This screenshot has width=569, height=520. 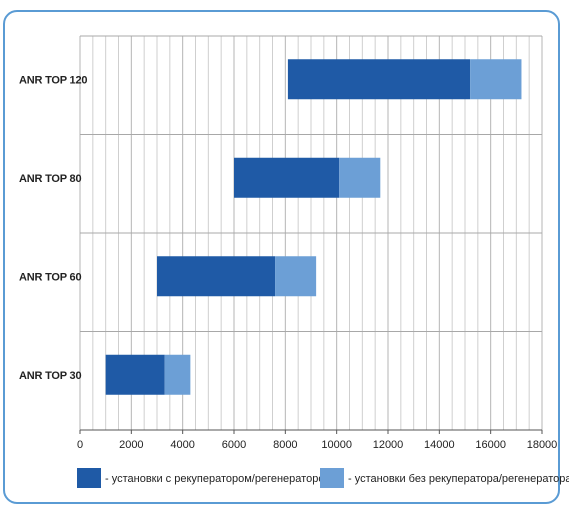 What do you see at coordinates (234, 445) in the screenshot?
I see `x-tick-label: 6000` at bounding box center [234, 445].